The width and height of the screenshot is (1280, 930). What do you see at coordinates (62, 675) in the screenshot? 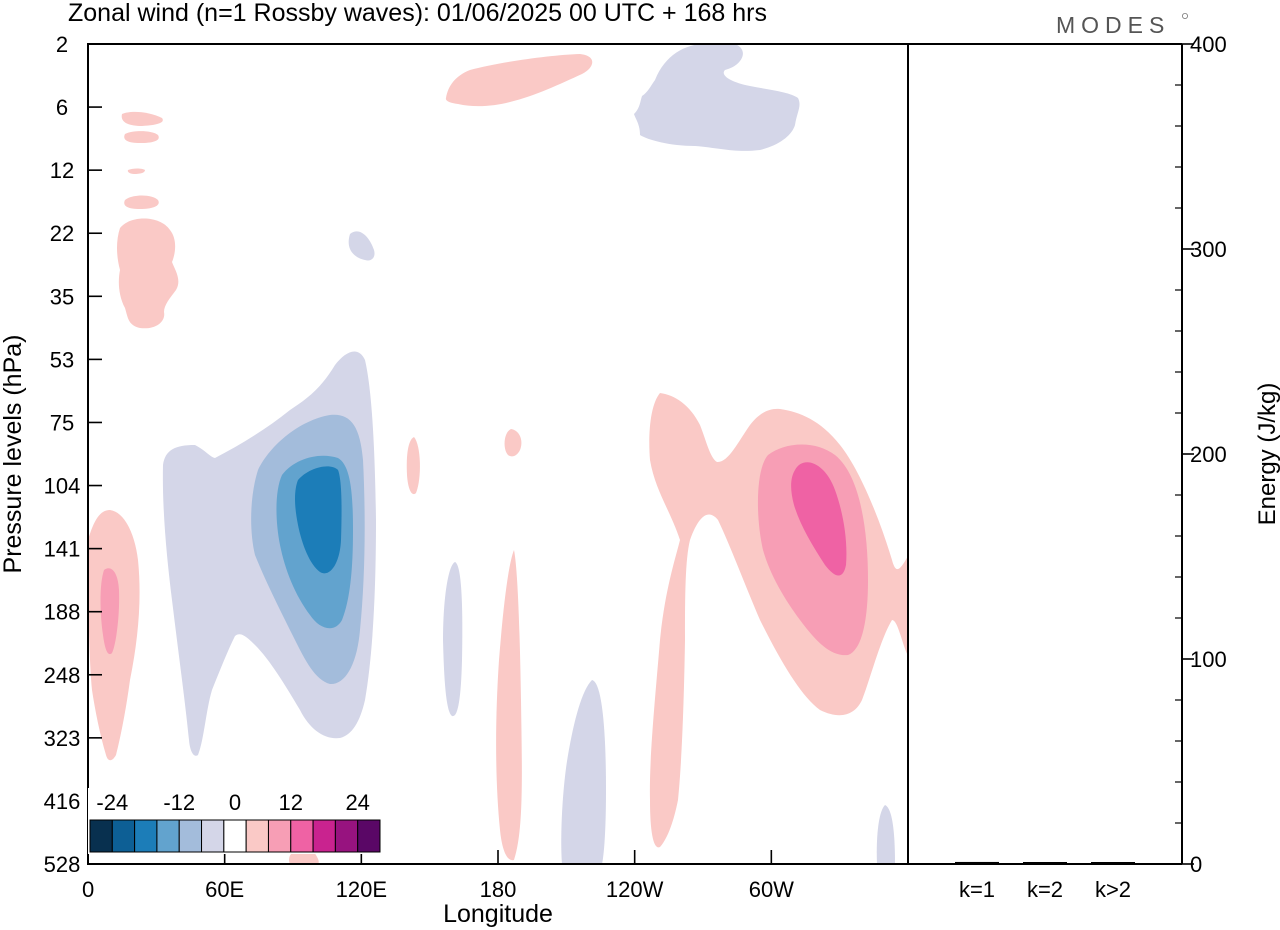
I see `pressure-tick-label: 248` at bounding box center [62, 675].